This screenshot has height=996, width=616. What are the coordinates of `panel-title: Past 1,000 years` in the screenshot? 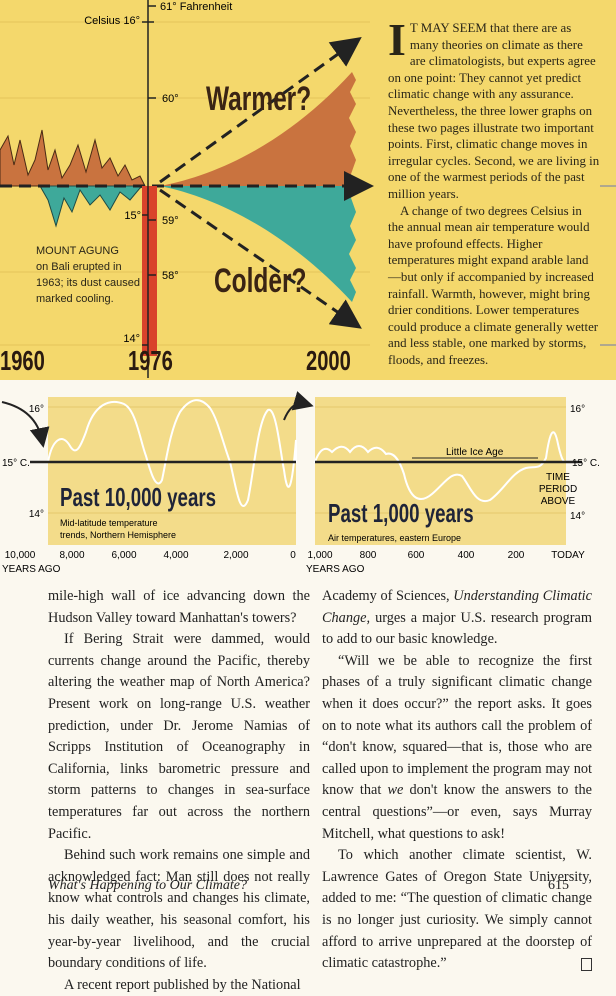 It's located at (401, 513).